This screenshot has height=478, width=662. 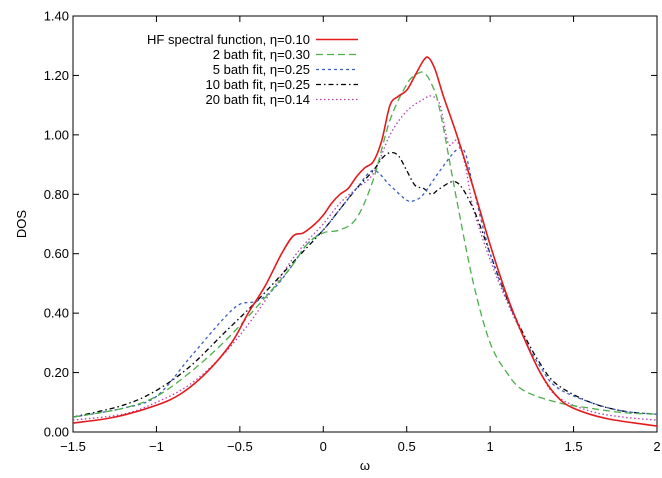 What do you see at coordinates (56, 134) in the screenshot?
I see `y-tick-label: 1.00` at bounding box center [56, 134].